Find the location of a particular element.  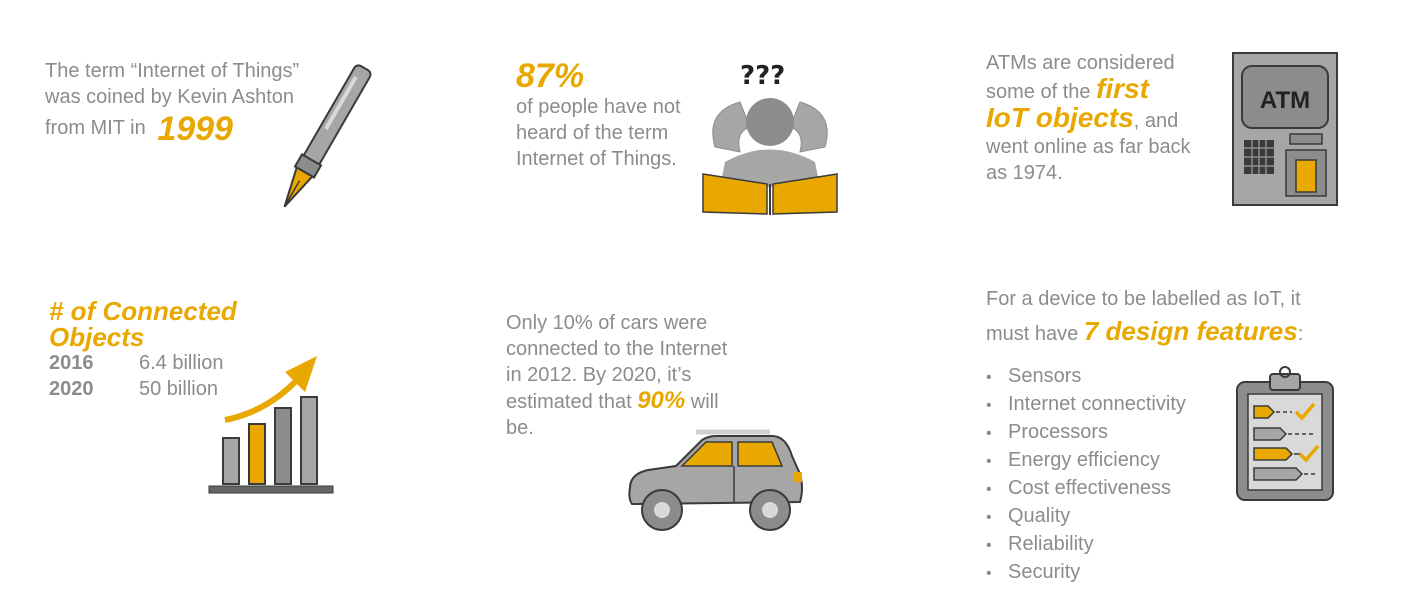

stat-year: 2020 is located at coordinates (71, 389).